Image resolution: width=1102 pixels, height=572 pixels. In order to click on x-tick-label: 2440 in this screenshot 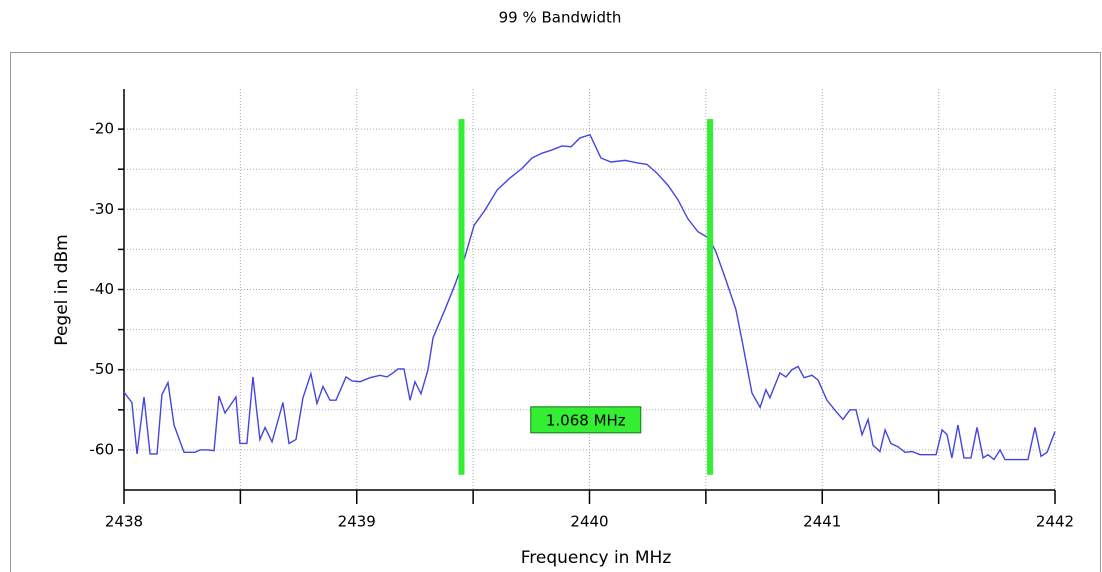, I will do `click(589, 522)`.